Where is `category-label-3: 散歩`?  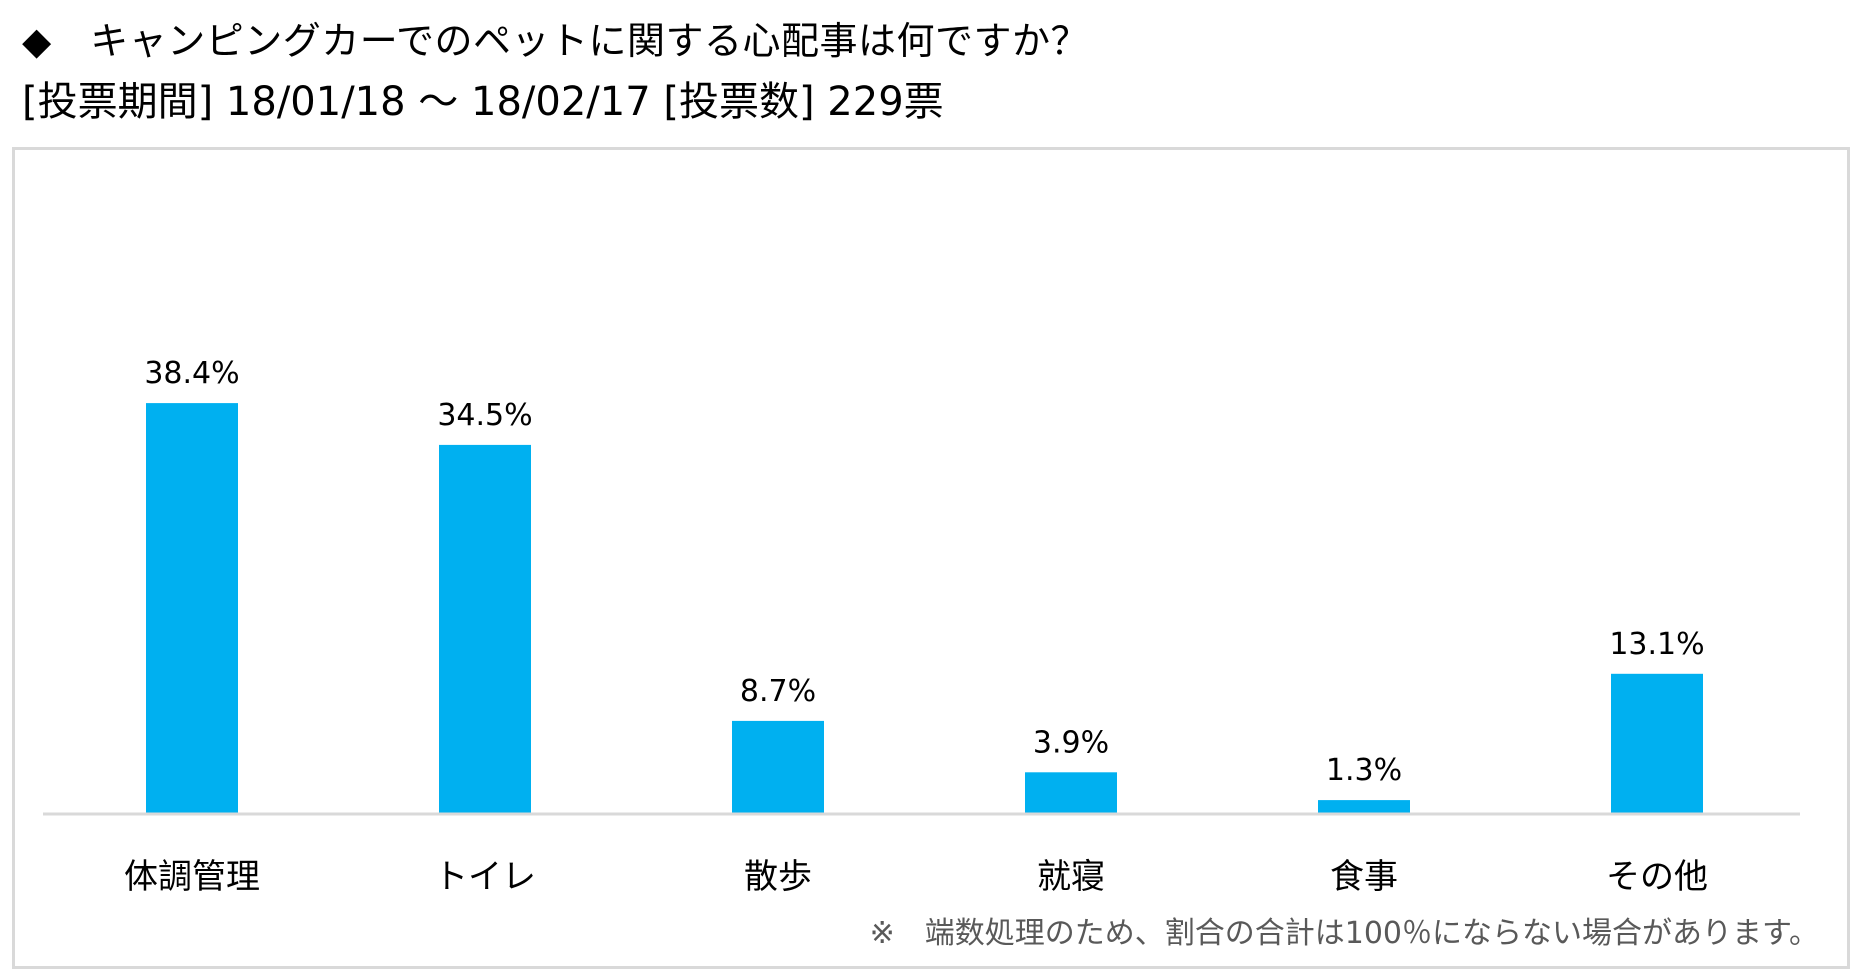
category-label-3: 散歩 is located at coordinates (778, 877).